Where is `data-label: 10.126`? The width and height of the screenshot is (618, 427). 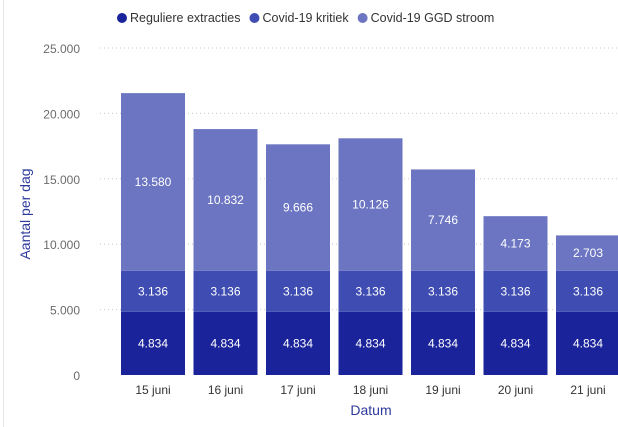 data-label: 10.126 is located at coordinates (370, 205).